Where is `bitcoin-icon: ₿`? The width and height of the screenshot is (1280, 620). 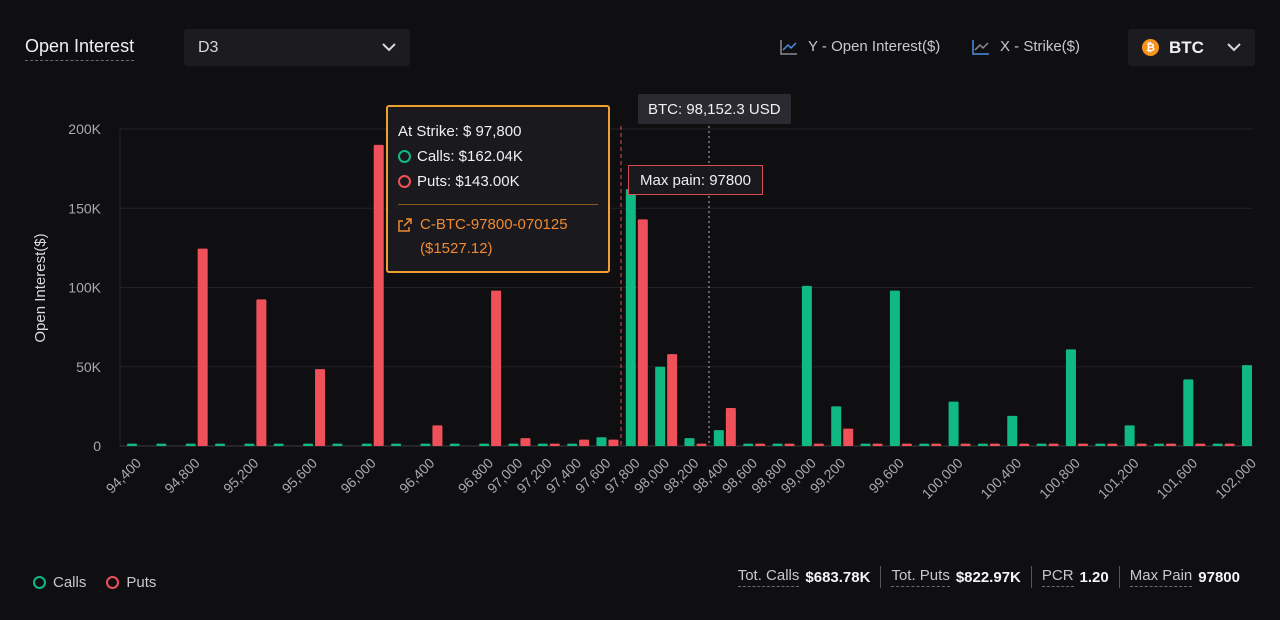 bitcoin-icon: ₿ is located at coordinates (1150, 47).